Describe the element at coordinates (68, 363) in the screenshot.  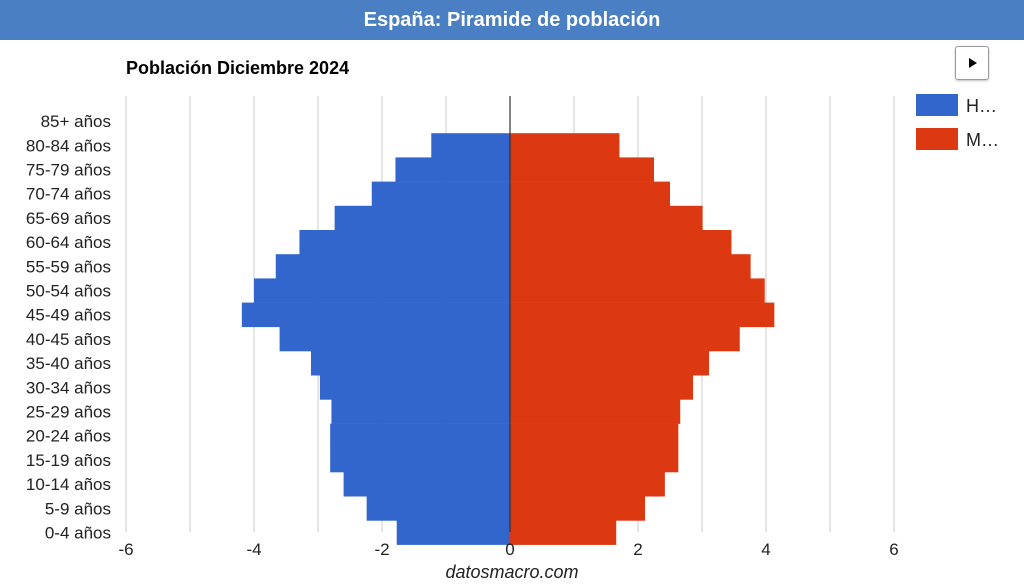
I see `category-label: 35-40 años` at that location.